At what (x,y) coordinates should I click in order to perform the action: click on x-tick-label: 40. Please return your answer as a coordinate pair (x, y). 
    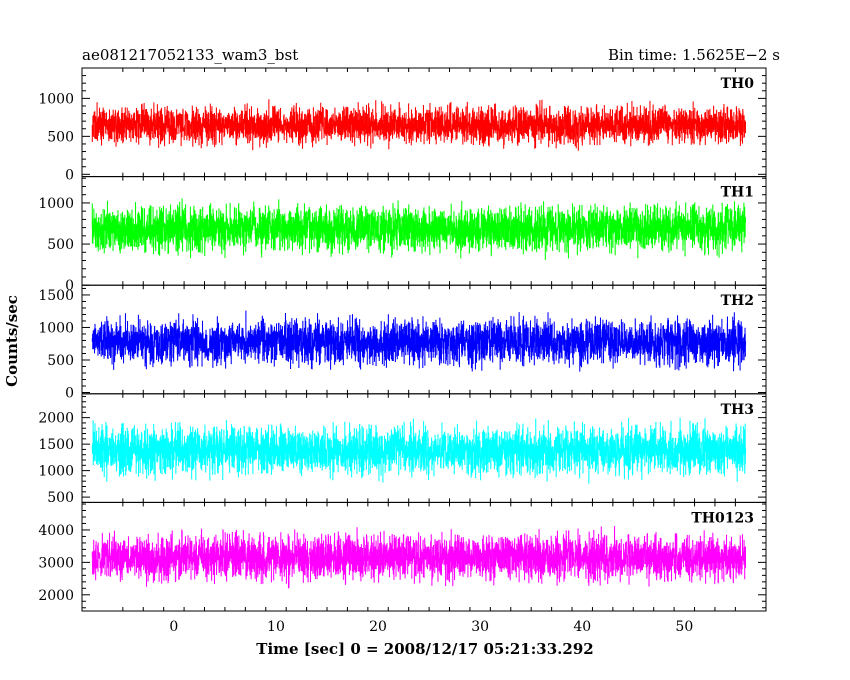
    Looking at the image, I should click on (582, 627).